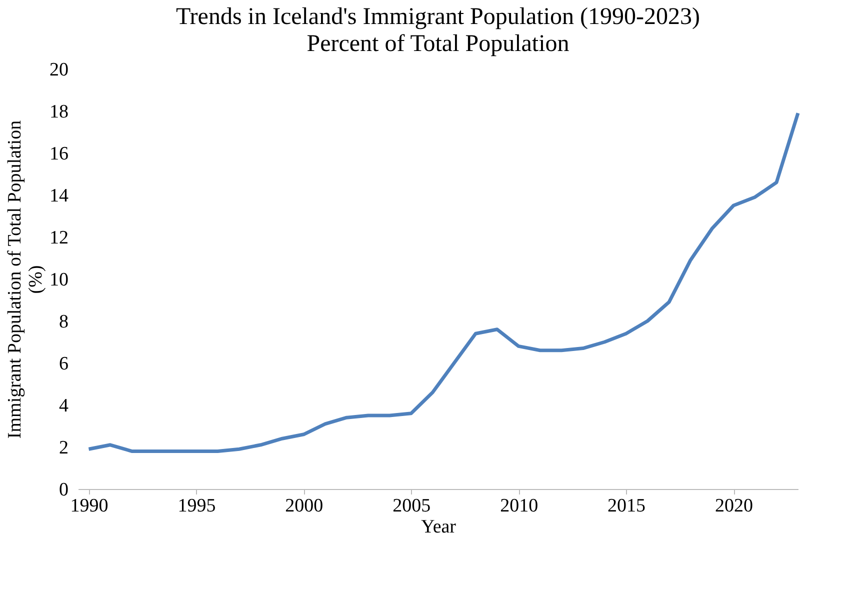 This screenshot has height=601, width=863. I want to click on y-tick-label: 2, so click(63, 448).